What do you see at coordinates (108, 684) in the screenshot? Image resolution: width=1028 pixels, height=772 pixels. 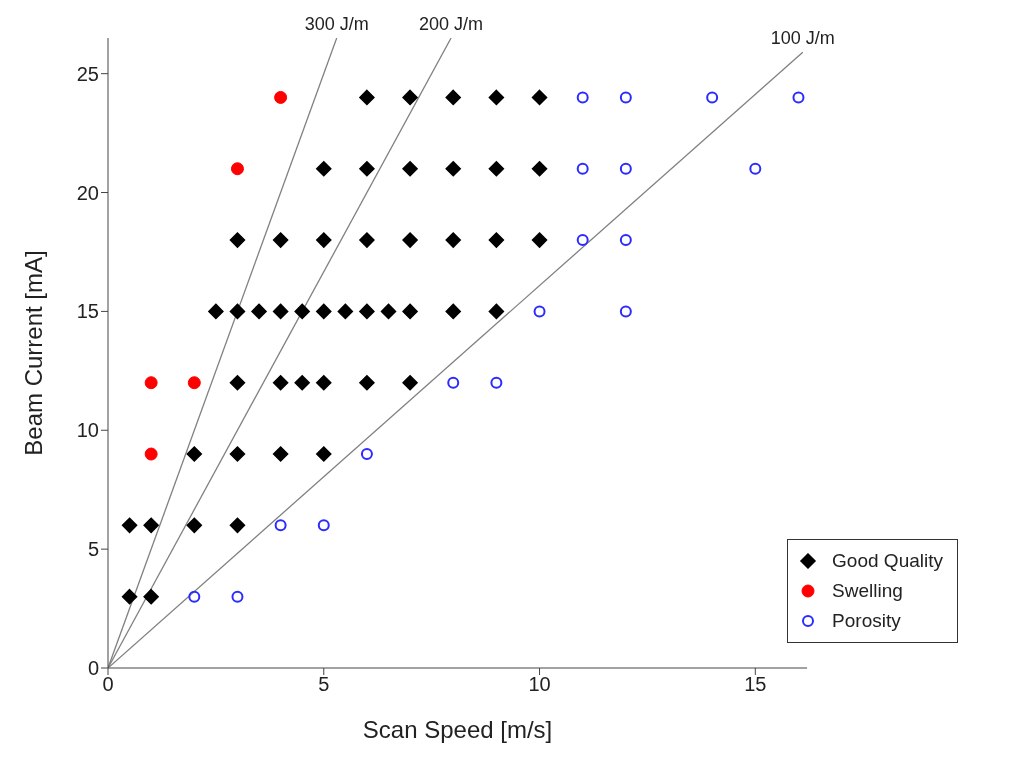 I see `x-tick-label: 0` at bounding box center [108, 684].